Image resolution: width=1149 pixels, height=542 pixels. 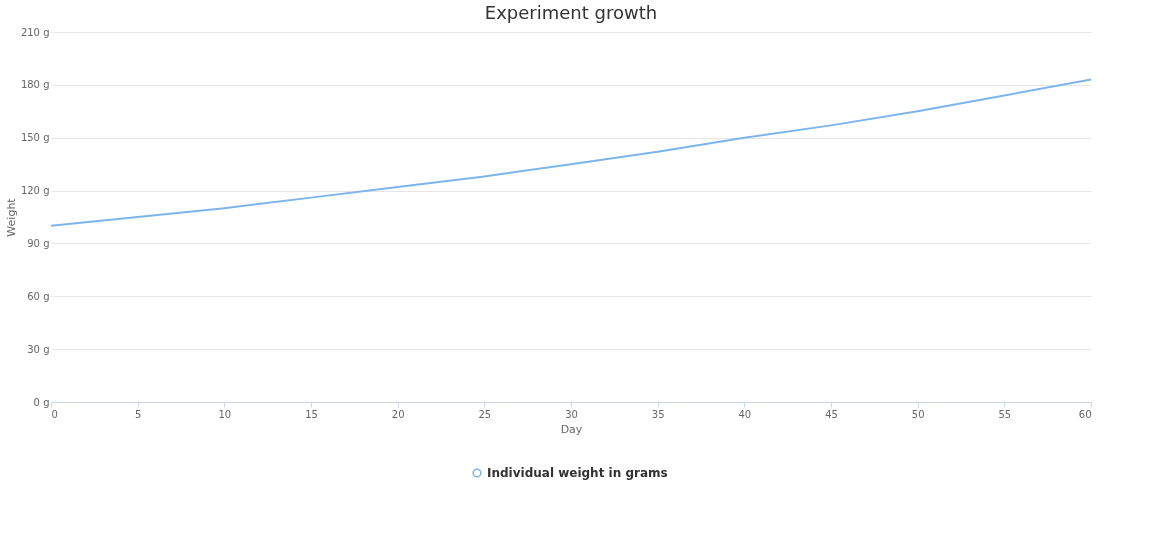 What do you see at coordinates (745, 414) in the screenshot?
I see `x-tick-label: 40` at bounding box center [745, 414].